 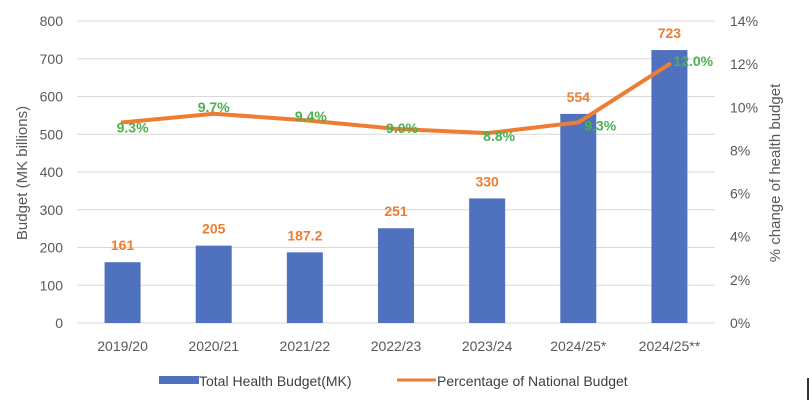 What do you see at coordinates (487, 346) in the screenshot?
I see `x-tick-label: 2023/24` at bounding box center [487, 346].